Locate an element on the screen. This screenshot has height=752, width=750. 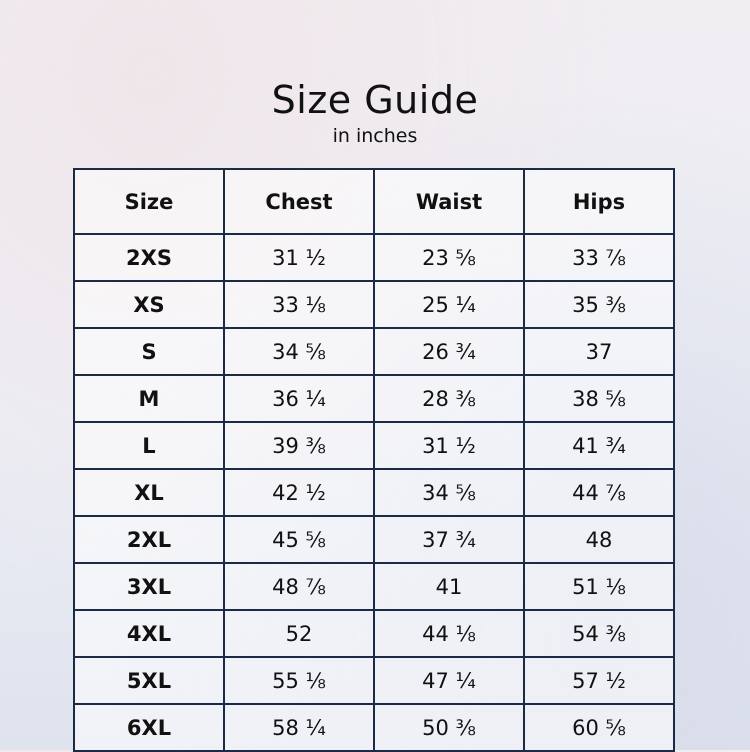
page-subtitle: in inches is located at coordinates (375, 136).